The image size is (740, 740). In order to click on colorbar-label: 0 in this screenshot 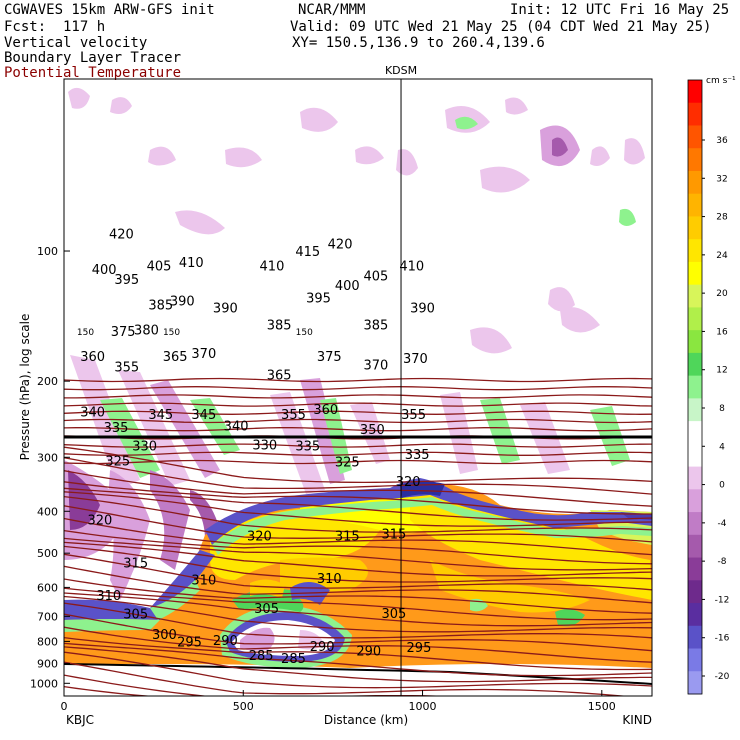, I will do `click(722, 486)`.